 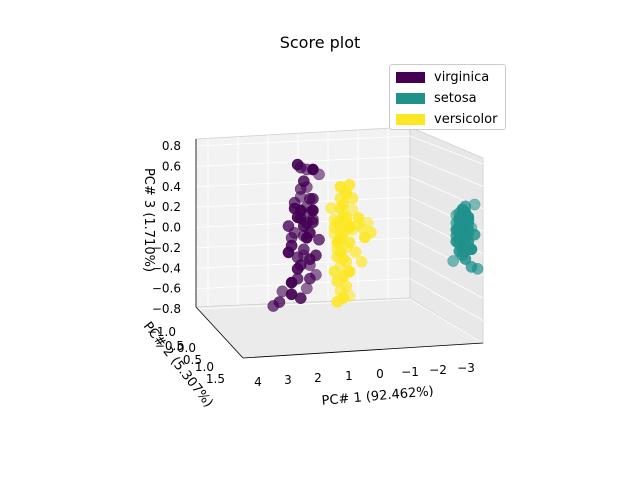 What do you see at coordinates (349, 376) in the screenshot?
I see `x-tick-label: 1` at bounding box center [349, 376].